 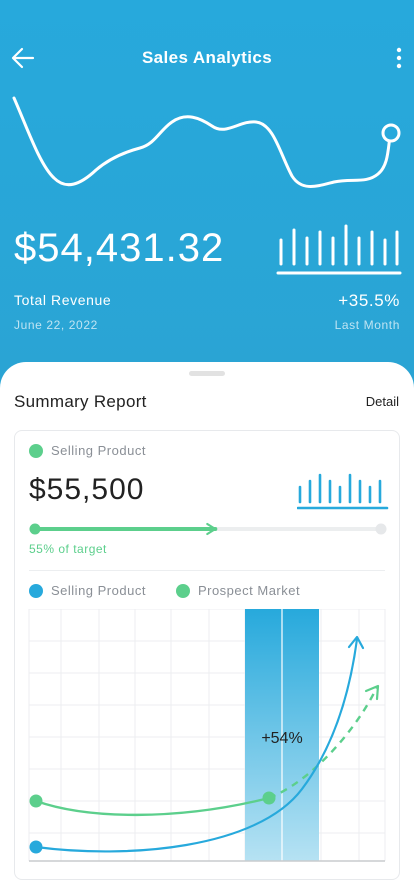 I want to click on detail-link: Detail, so click(x=382, y=401).